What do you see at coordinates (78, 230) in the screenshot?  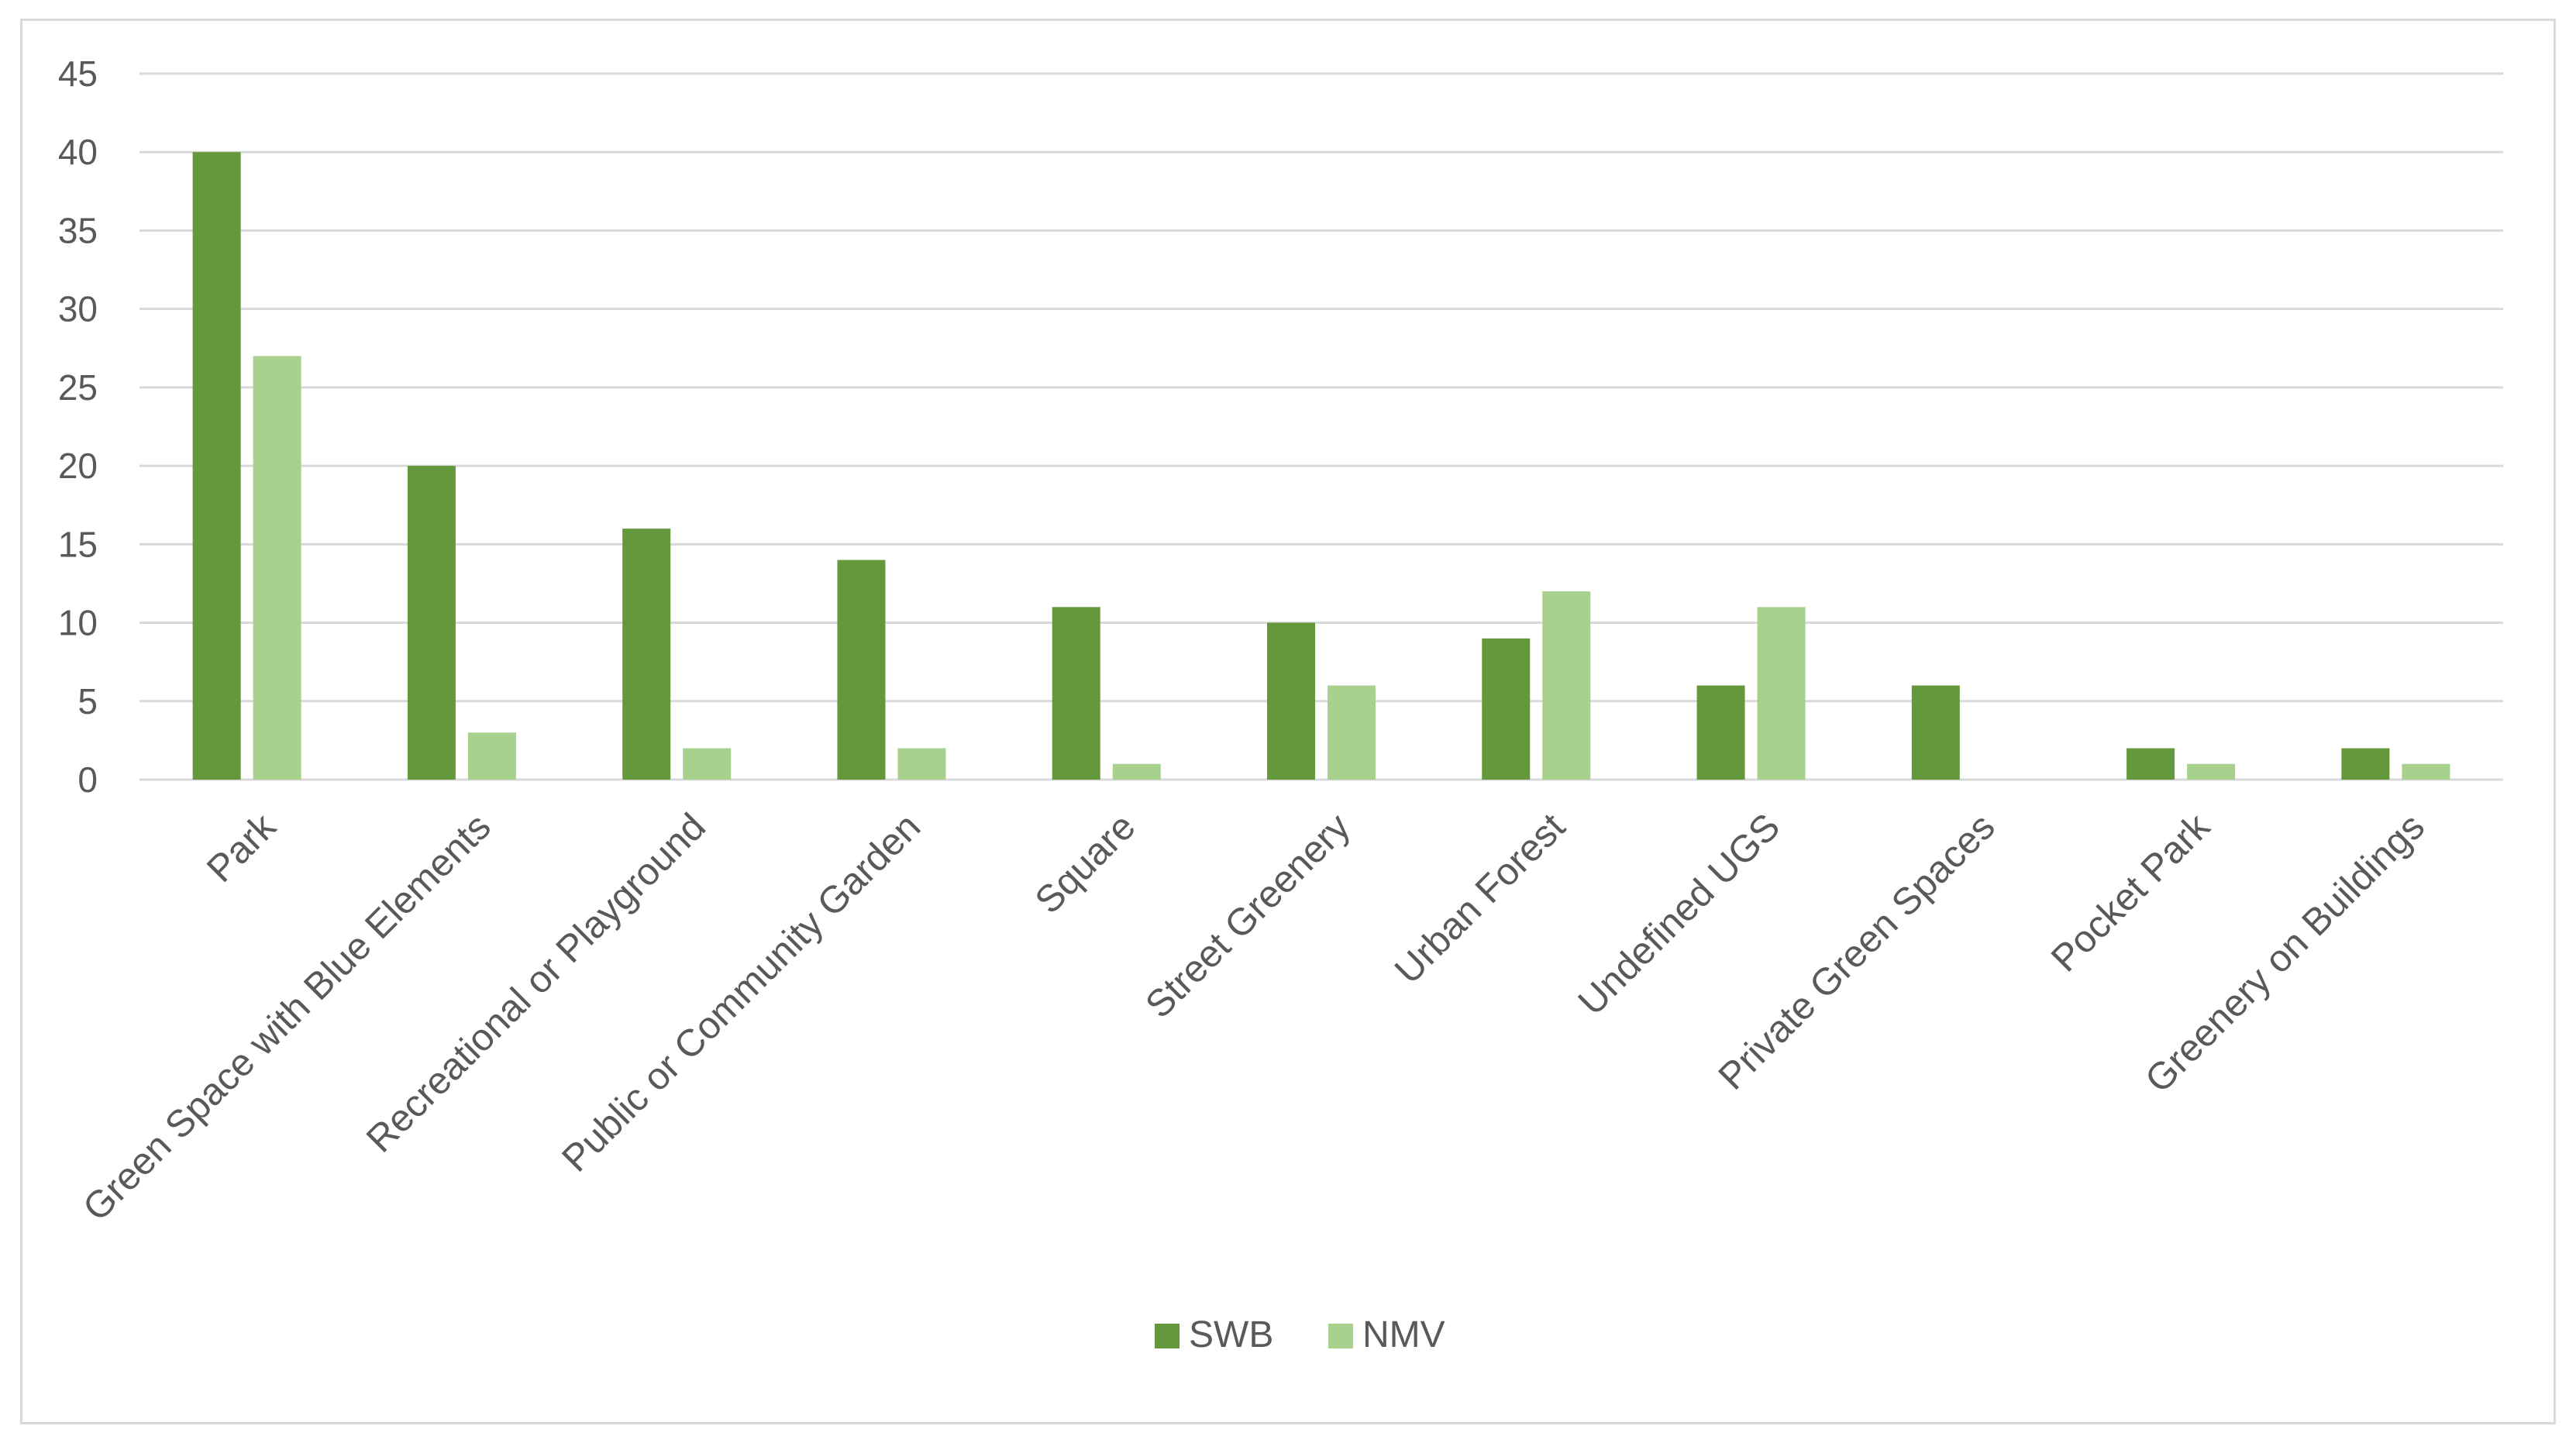 I see `y-tick-label: 35` at bounding box center [78, 230].